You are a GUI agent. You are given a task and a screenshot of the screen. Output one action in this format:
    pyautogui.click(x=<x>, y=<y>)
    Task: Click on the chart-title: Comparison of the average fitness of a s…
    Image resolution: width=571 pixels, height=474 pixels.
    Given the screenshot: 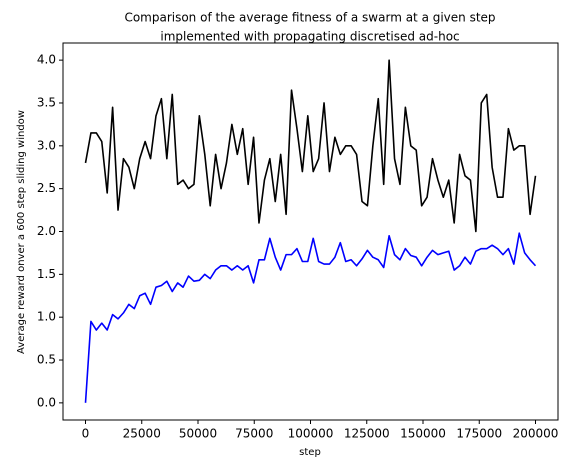 What is the action you would take?
    pyautogui.click(x=309, y=18)
    